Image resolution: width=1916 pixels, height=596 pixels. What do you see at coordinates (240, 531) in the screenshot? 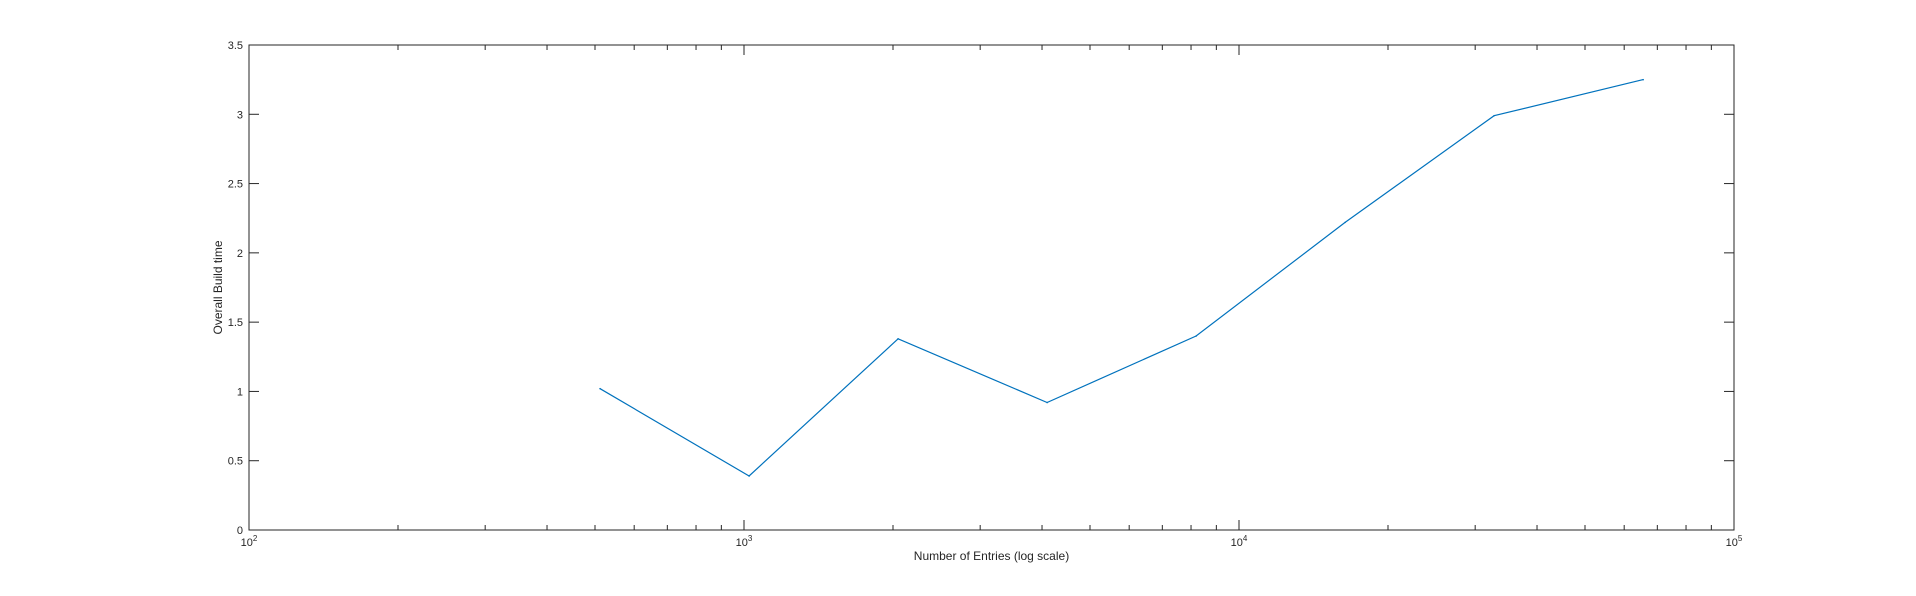
I see `y-tick-label: 0` at bounding box center [240, 531].